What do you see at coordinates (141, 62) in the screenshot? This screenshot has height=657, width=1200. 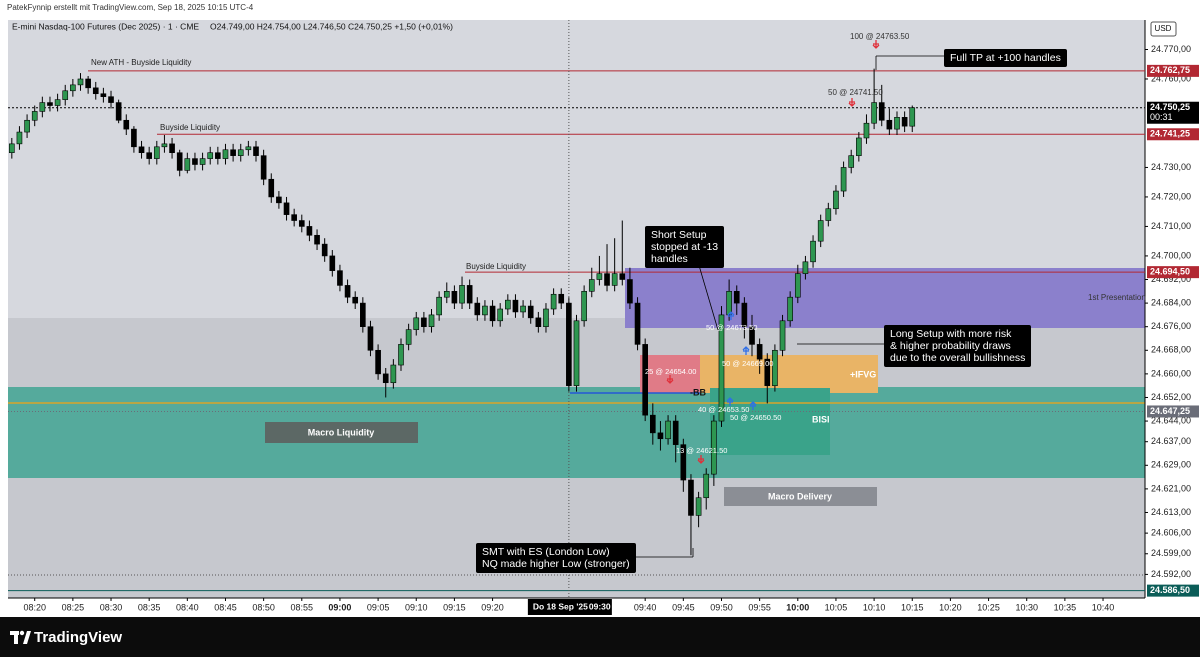 I see `chart-label: New ATH - Buyside Liquidity` at bounding box center [141, 62].